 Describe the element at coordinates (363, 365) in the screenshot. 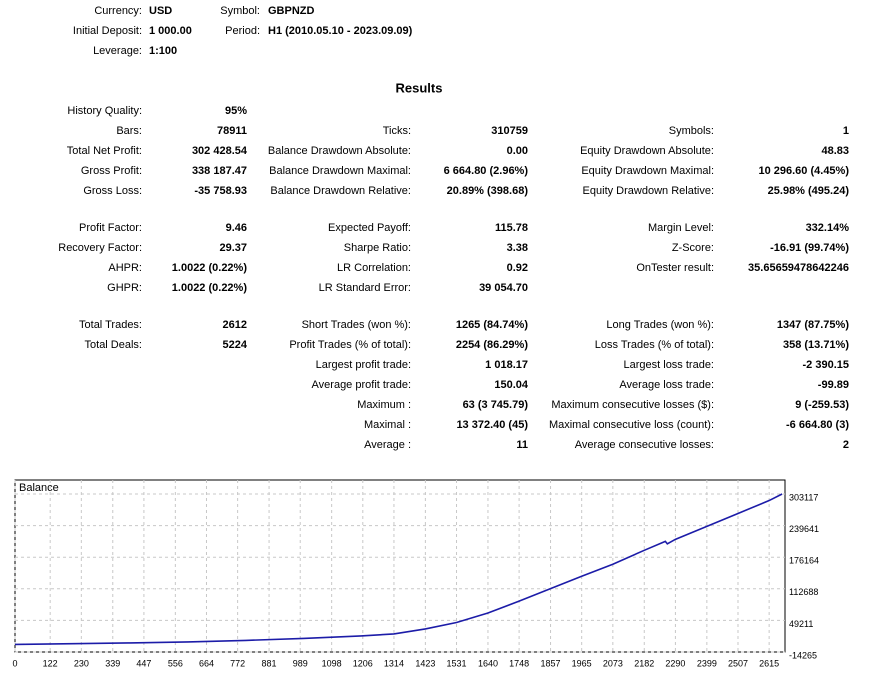

I see `result-label: Largest profit trade:` at that location.